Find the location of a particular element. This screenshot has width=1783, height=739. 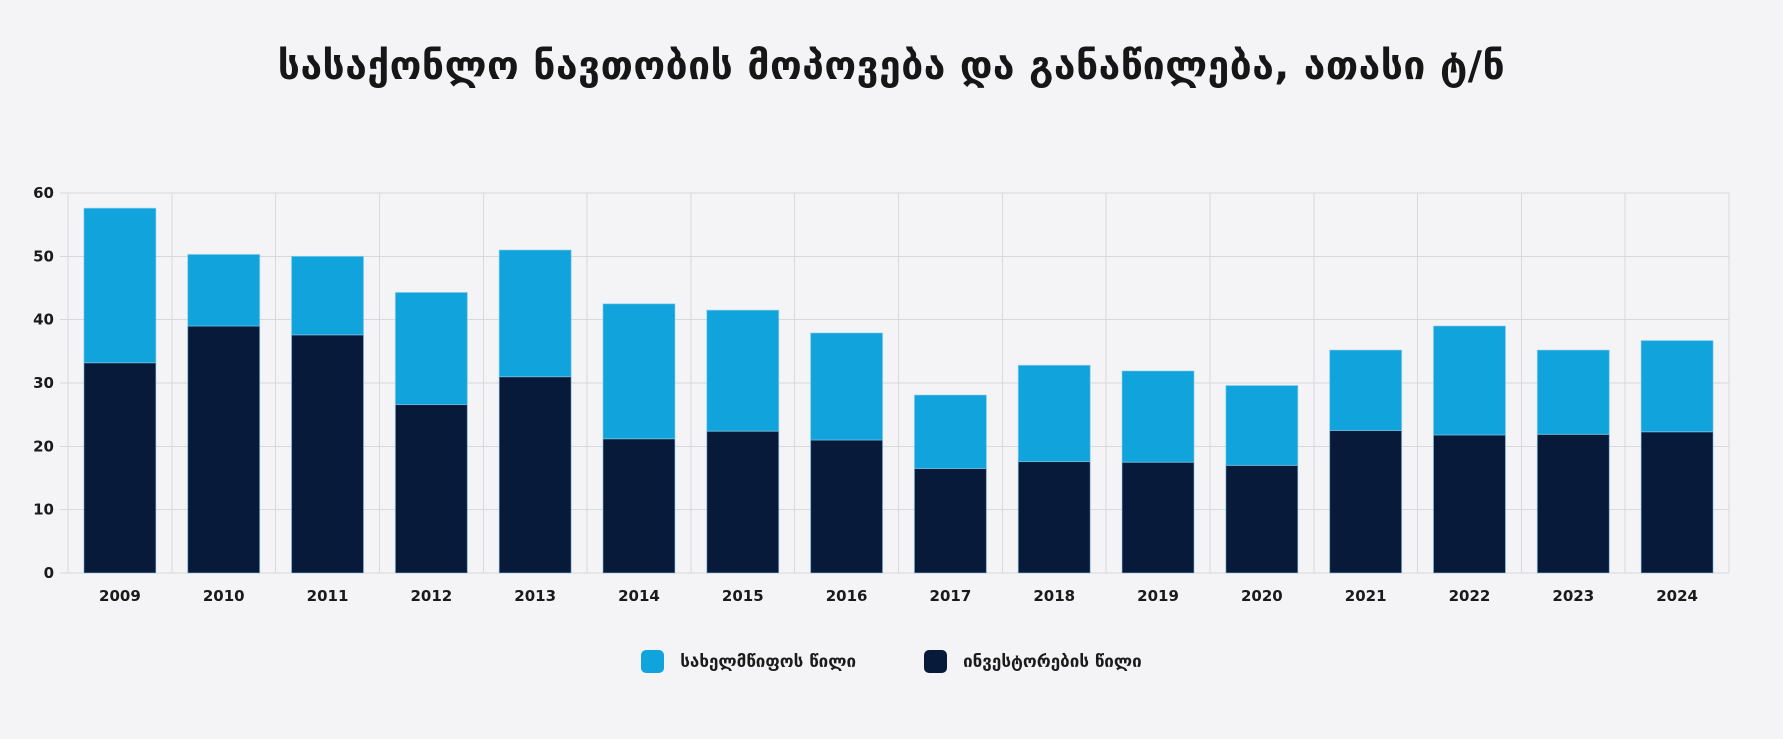

x-axis-label: 2023 is located at coordinates (1573, 596).